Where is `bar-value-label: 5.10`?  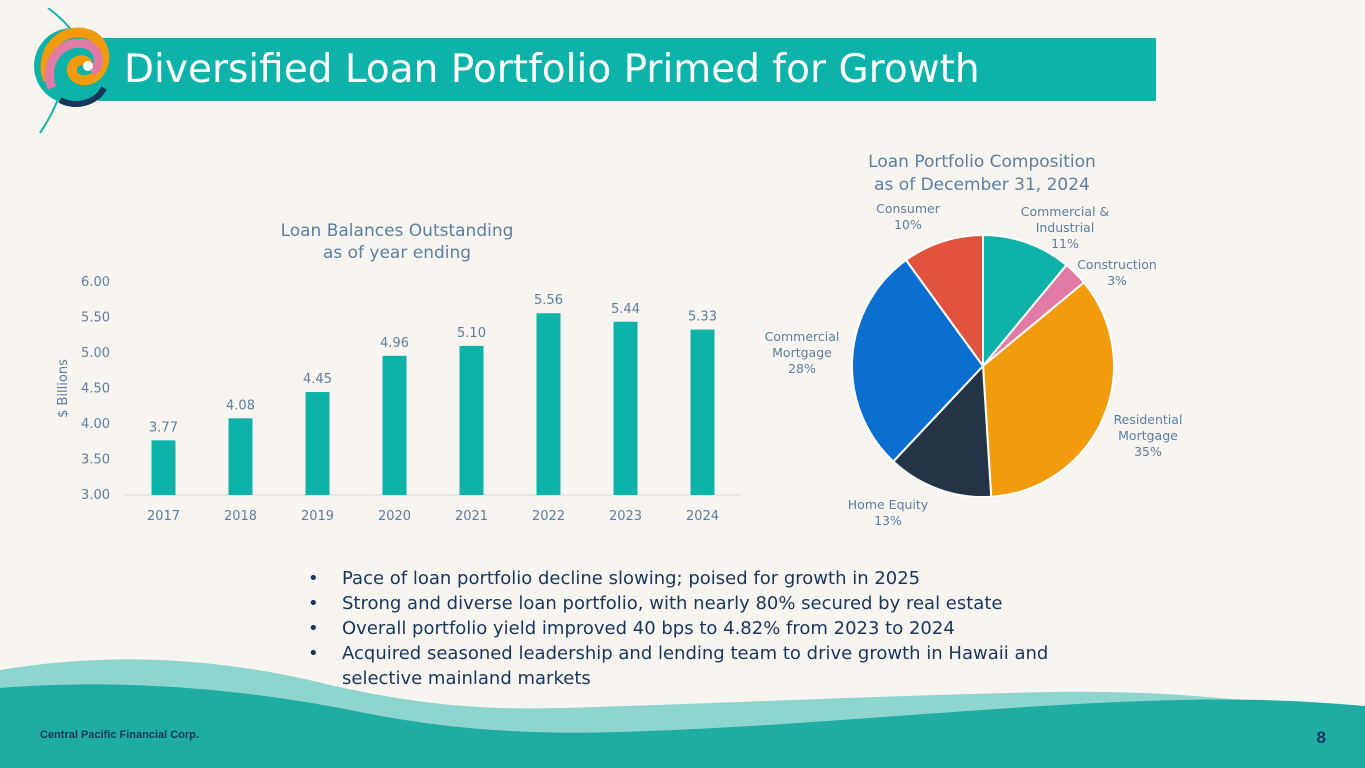
bar-value-label: 5.10 is located at coordinates (471, 333).